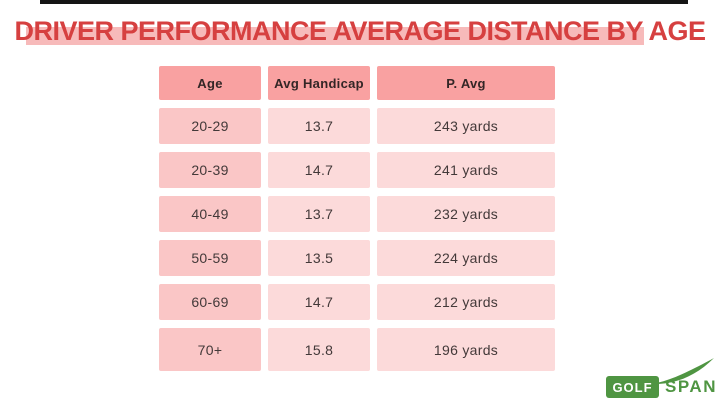 This screenshot has width=720, height=404. I want to click on handicap-cell: 15.8, so click(319, 349).